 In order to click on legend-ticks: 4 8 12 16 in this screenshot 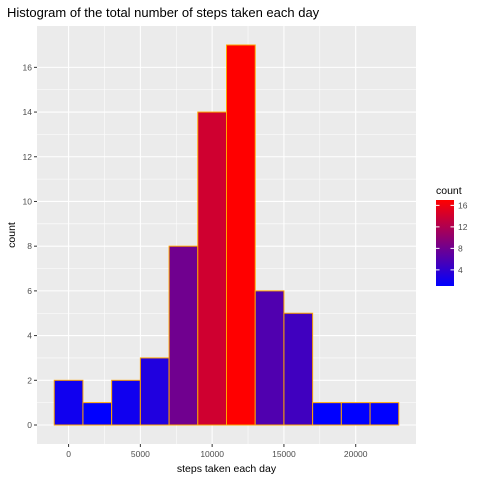, I will do `click(452, 237)`.